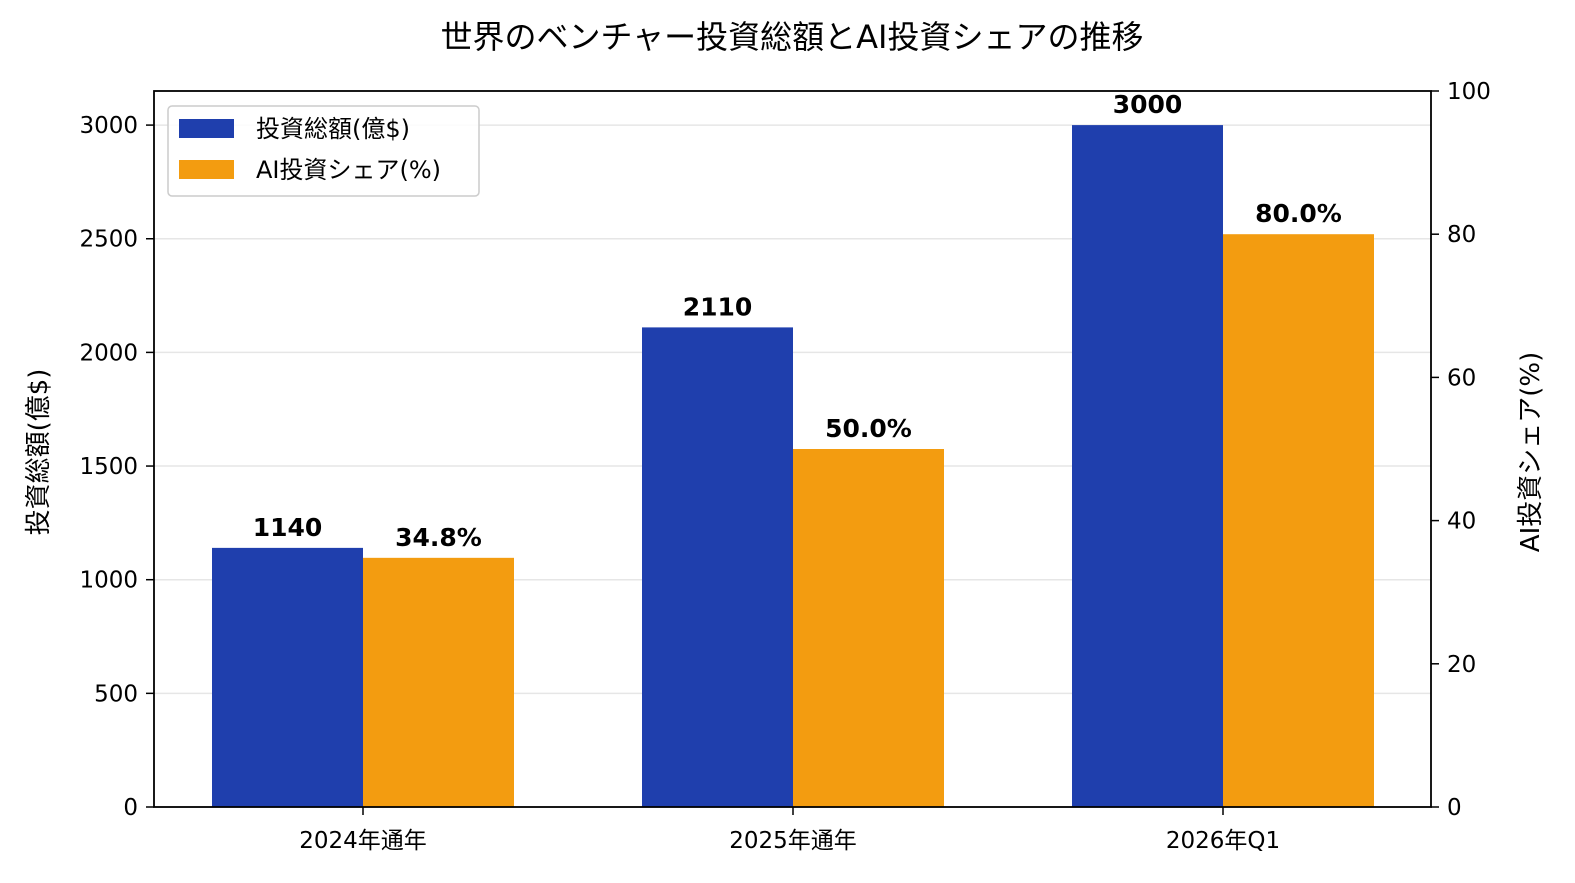 Image resolution: width=1575 pixels, height=883 pixels. I want to click on x-tick-label-1: 2025年通年, so click(793, 841).